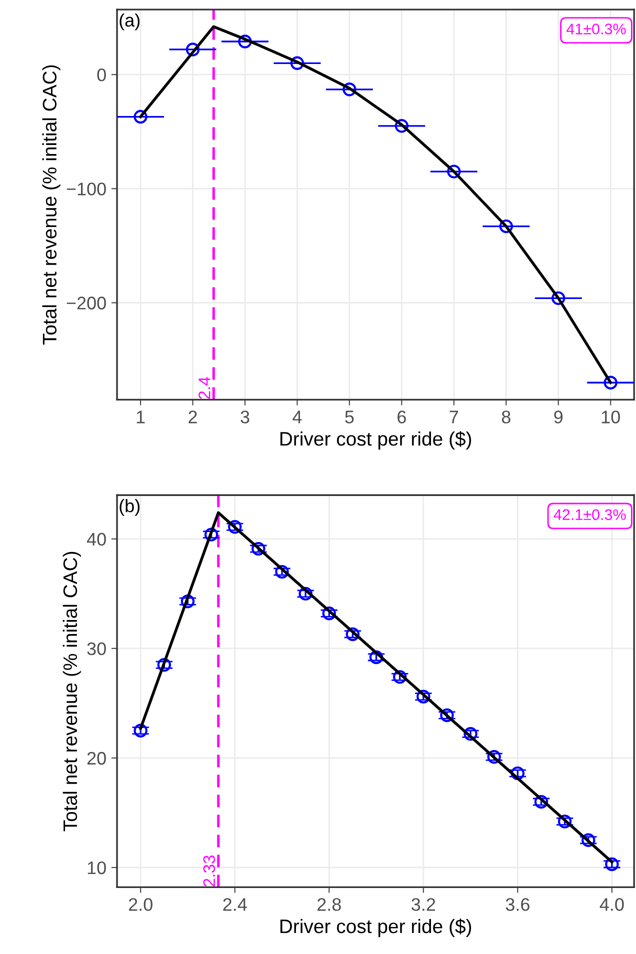  Describe the element at coordinates (506, 417) in the screenshot. I see `x-tick-label: 8` at that location.